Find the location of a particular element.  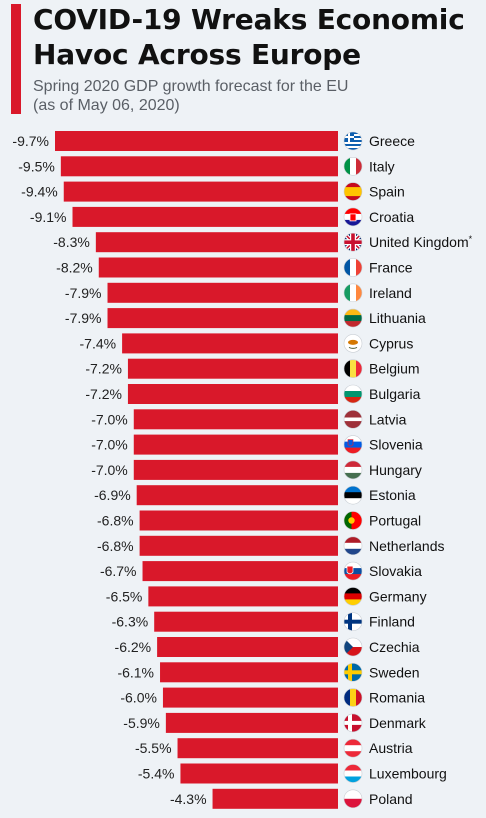

sk-flag-icon is located at coordinates (353, 571).